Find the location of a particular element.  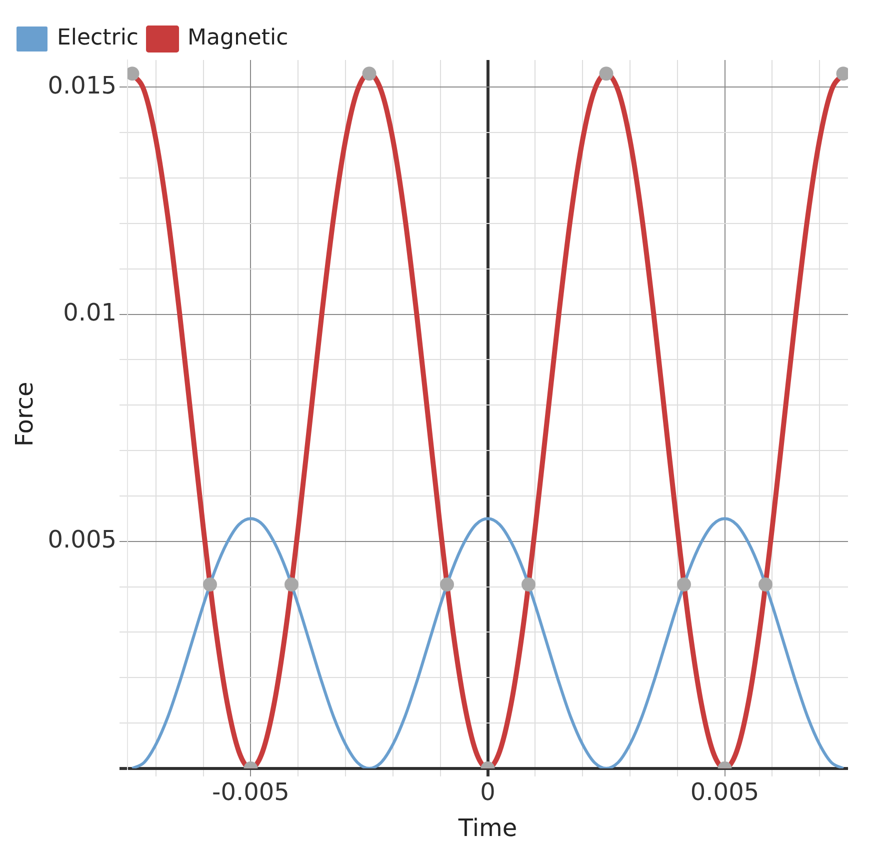

x-tick-label: 0.005 is located at coordinates (725, 792).